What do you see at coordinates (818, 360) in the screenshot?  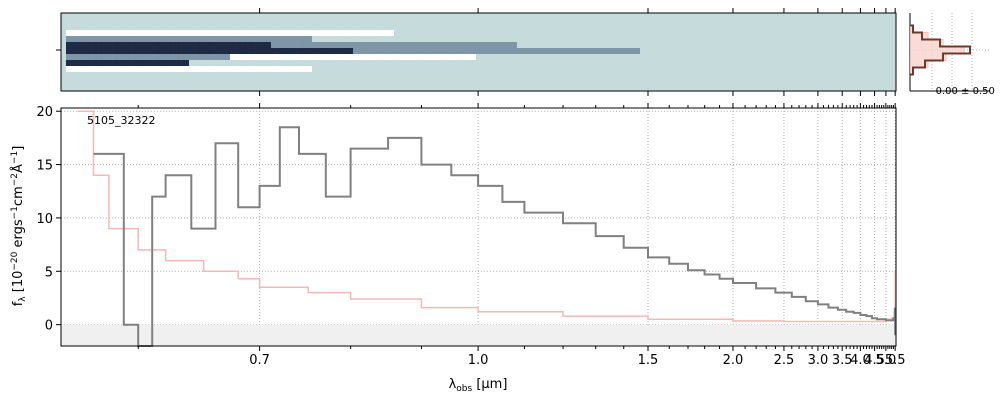 I see `x-tick-label: 3.0` at bounding box center [818, 360].